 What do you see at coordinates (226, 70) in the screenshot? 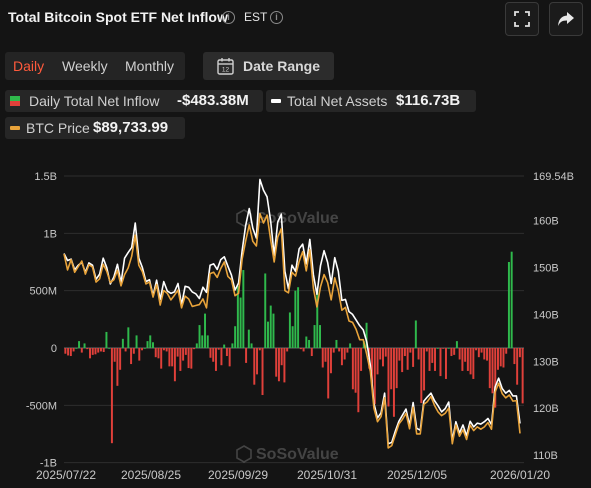
I see `calendar-icon-text: 12` at bounding box center [226, 70].